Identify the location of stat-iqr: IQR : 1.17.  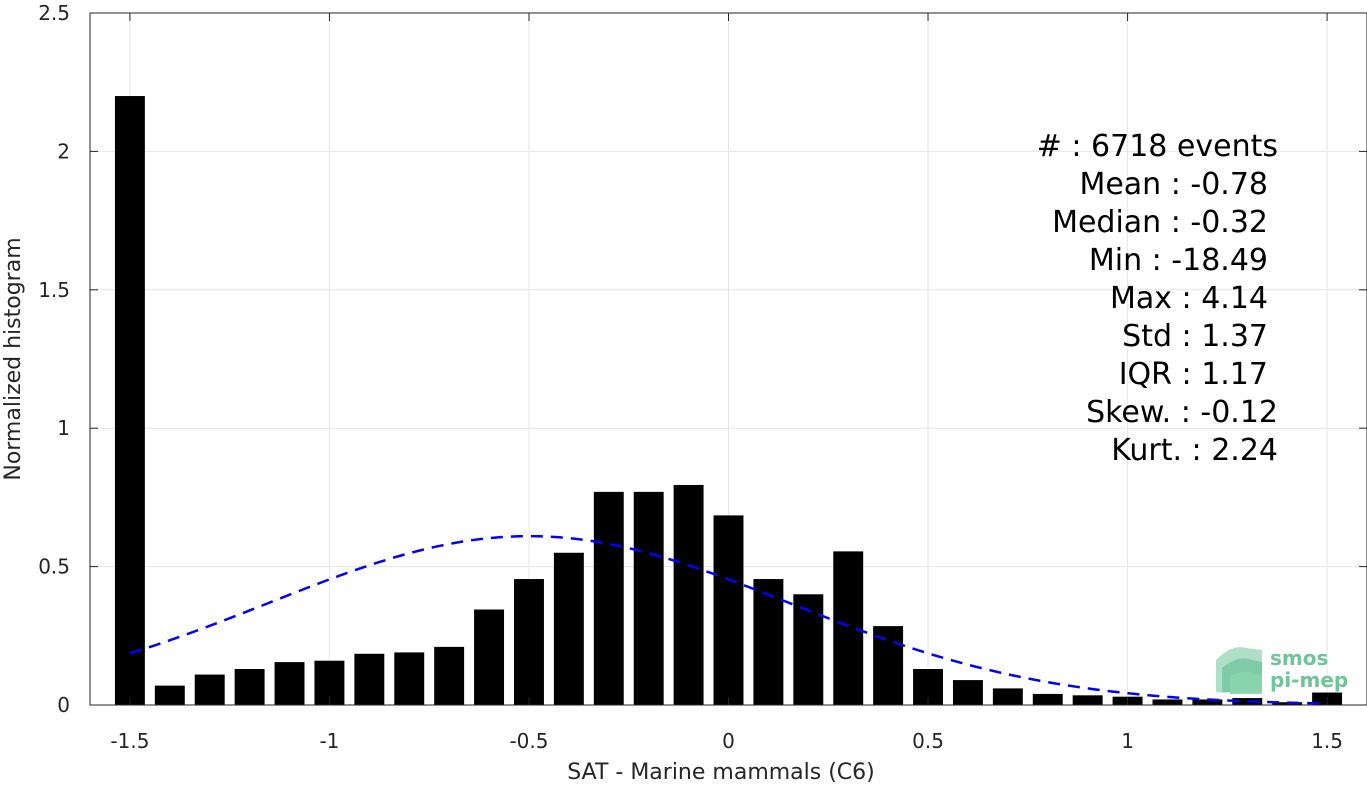
(1193, 374).